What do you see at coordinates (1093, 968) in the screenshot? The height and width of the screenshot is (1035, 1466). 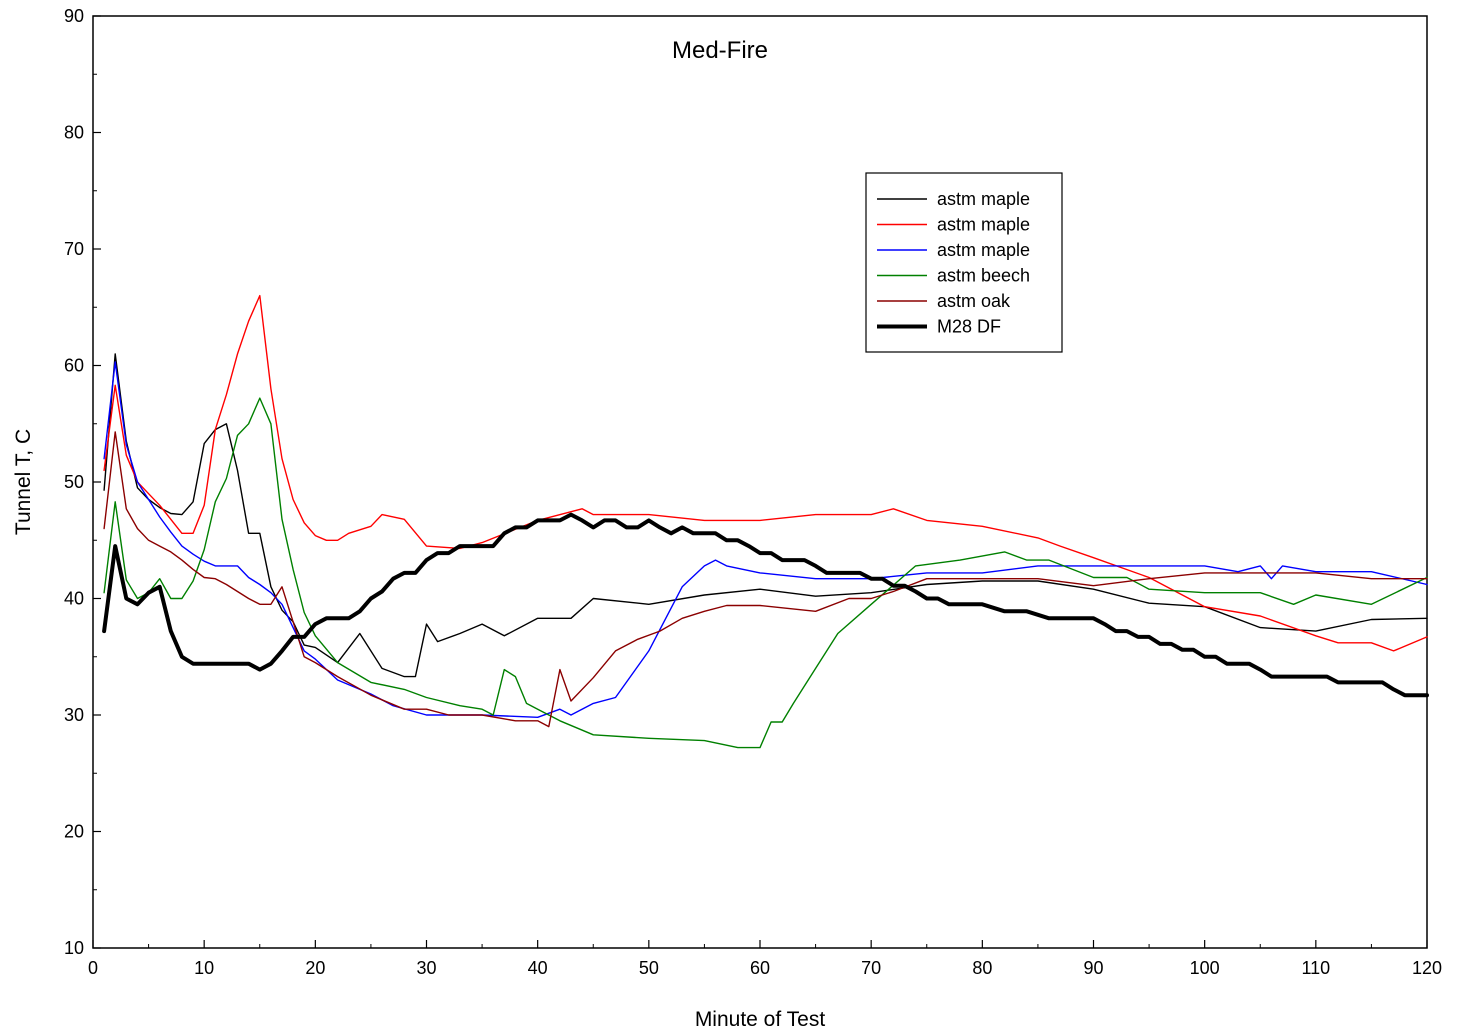 I see `x-tick-label: 90` at bounding box center [1093, 968].